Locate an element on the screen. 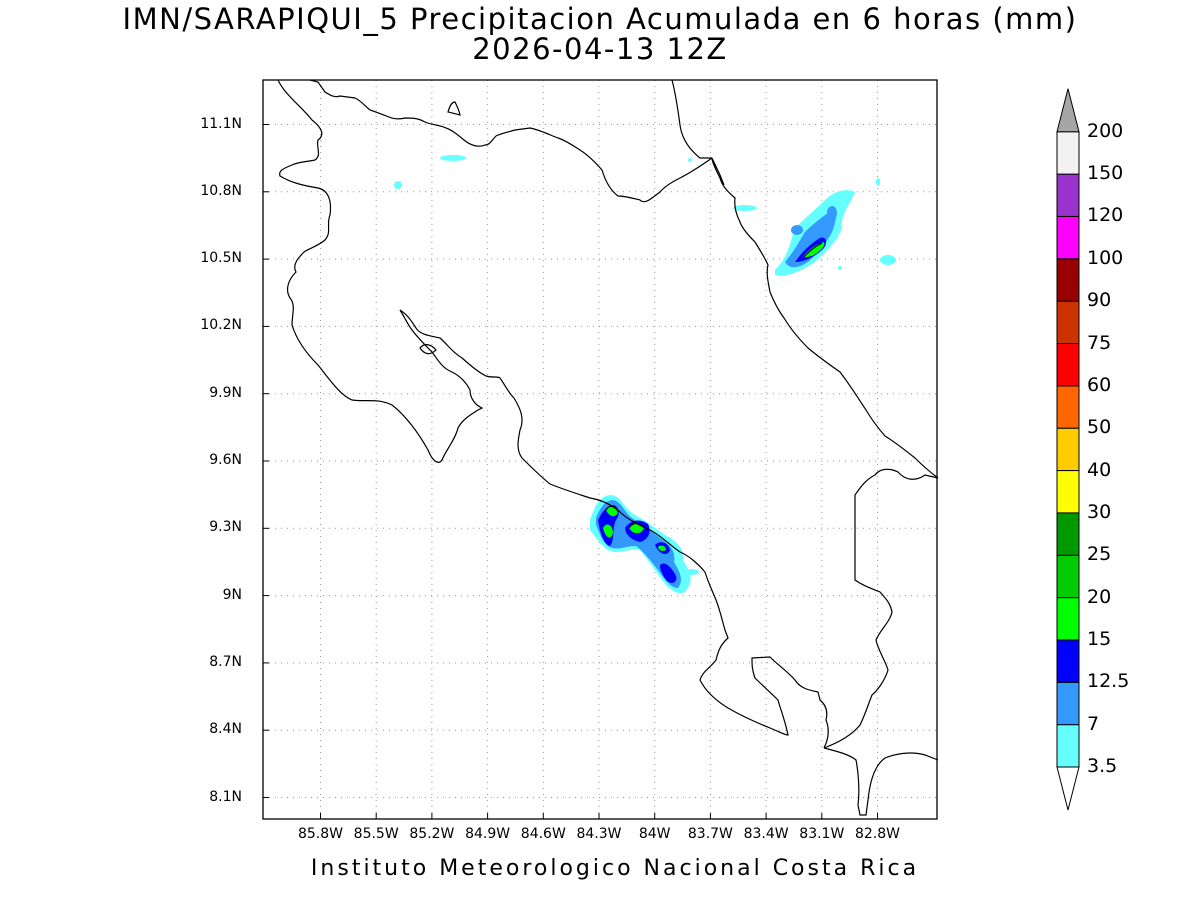 This screenshot has height=900, width=1200. lat-tick-label: 9.9N is located at coordinates (225, 392).